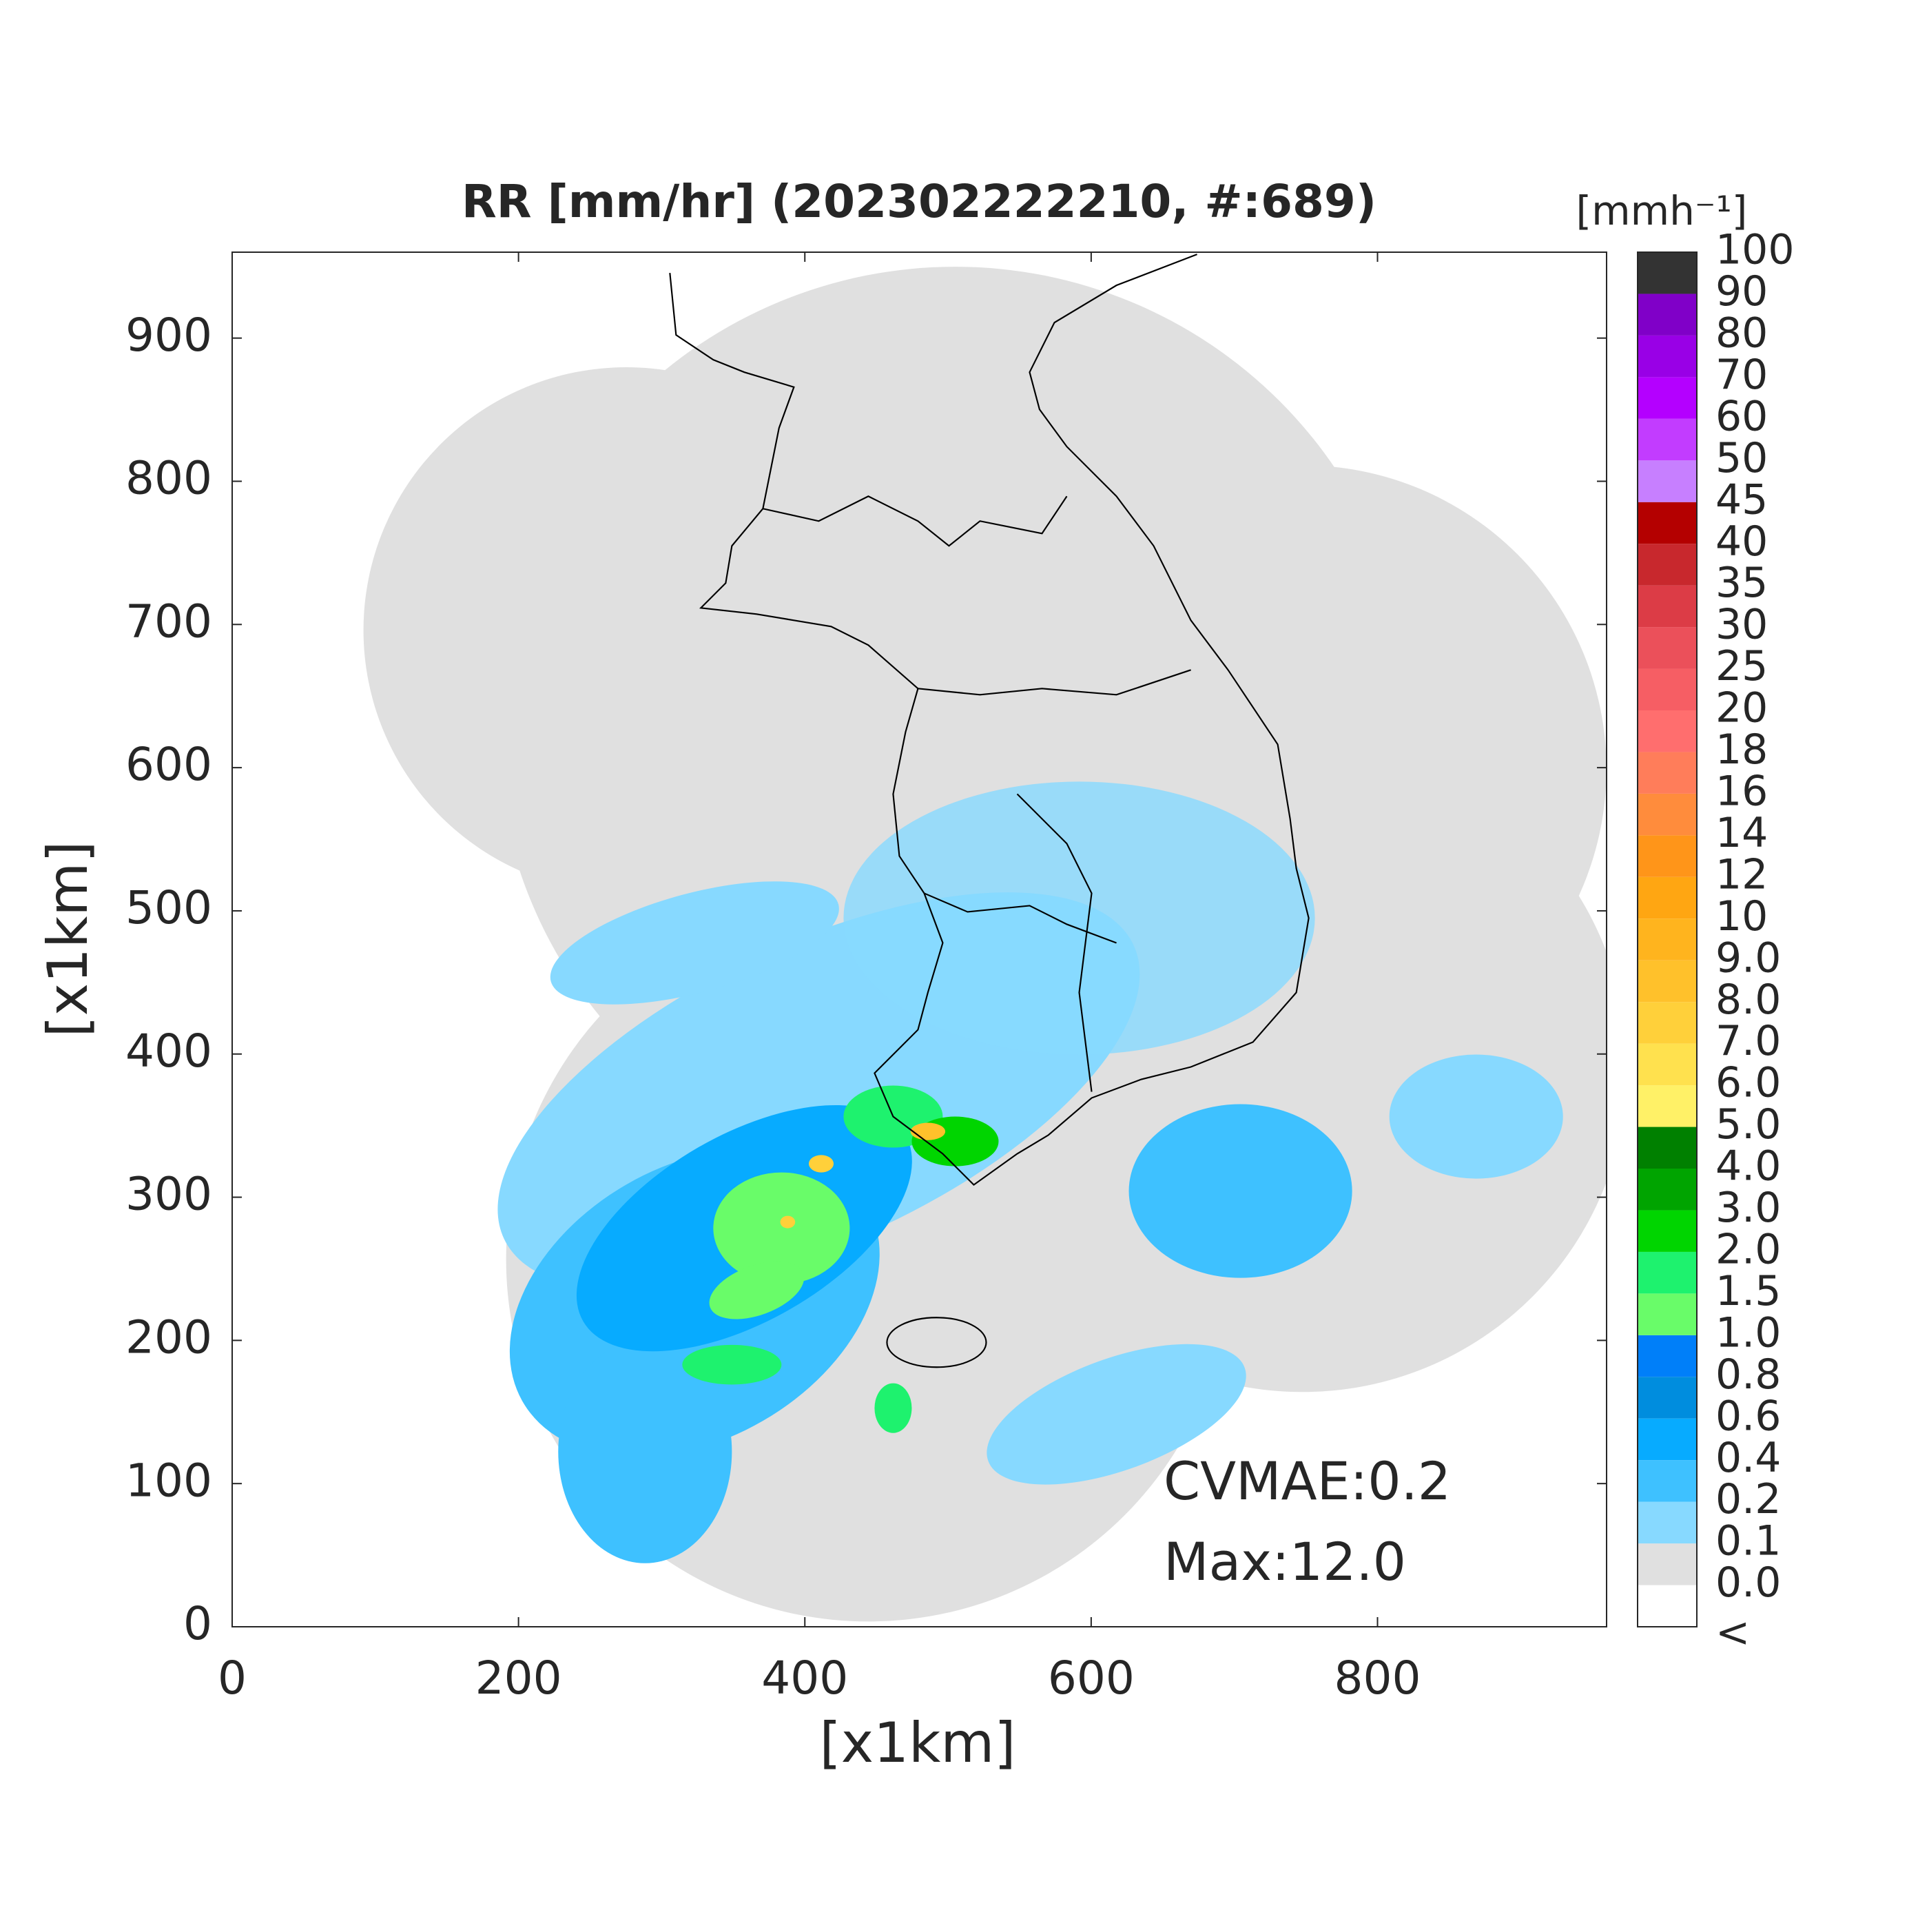 This screenshot has height=1932, width=1929. Describe the element at coordinates (1307, 1481) in the screenshot. I see `annotation: CVMAE:0.2` at that location.